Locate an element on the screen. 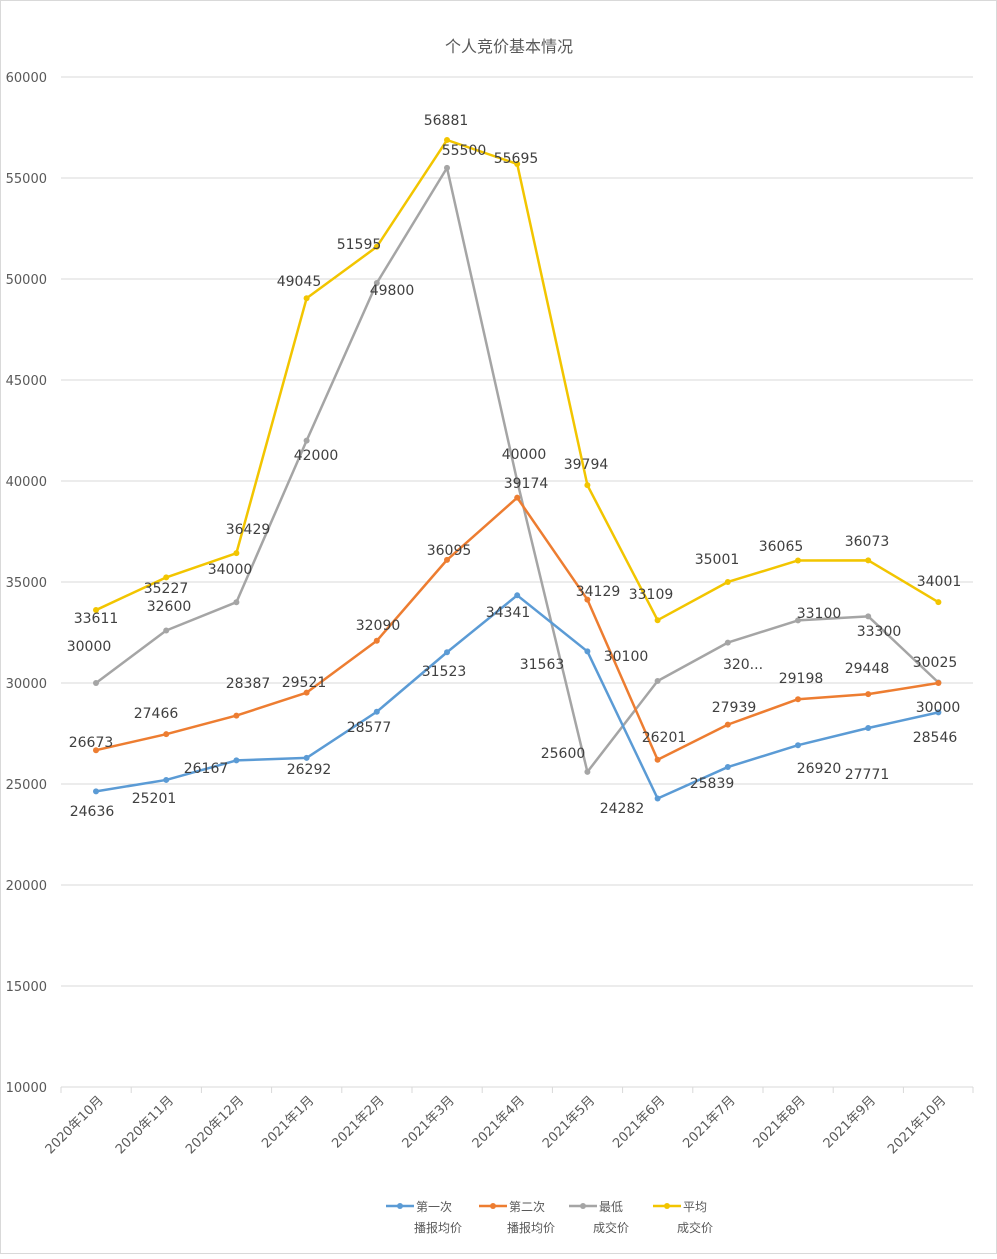 The width and height of the screenshot is (997, 1259). x-tick-label: 2021年3月 is located at coordinates (429, 1122).